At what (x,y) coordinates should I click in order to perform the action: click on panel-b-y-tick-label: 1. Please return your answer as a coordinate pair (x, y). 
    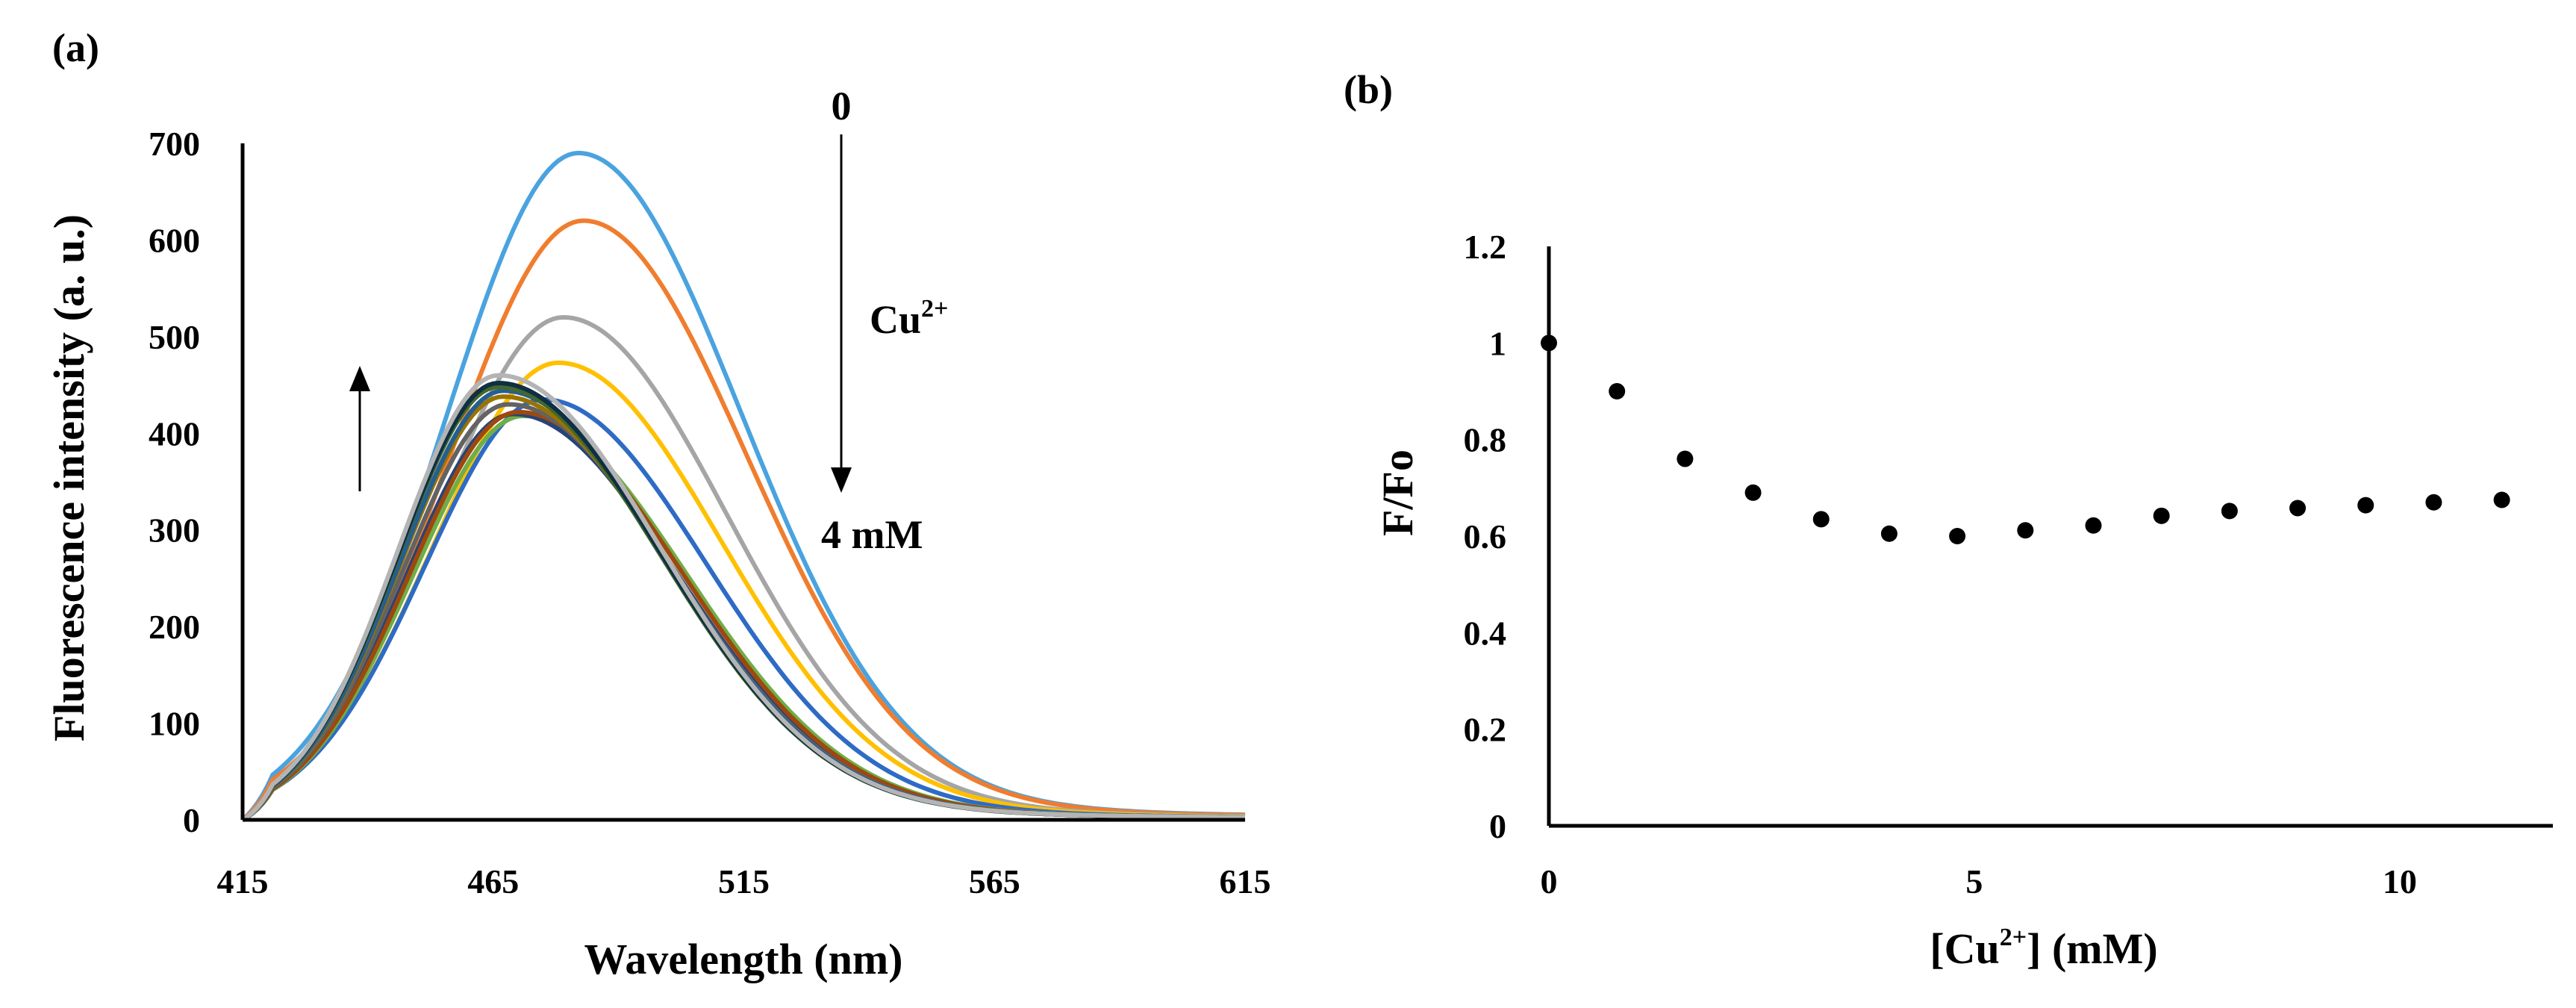
    Looking at the image, I should click on (1497, 343).